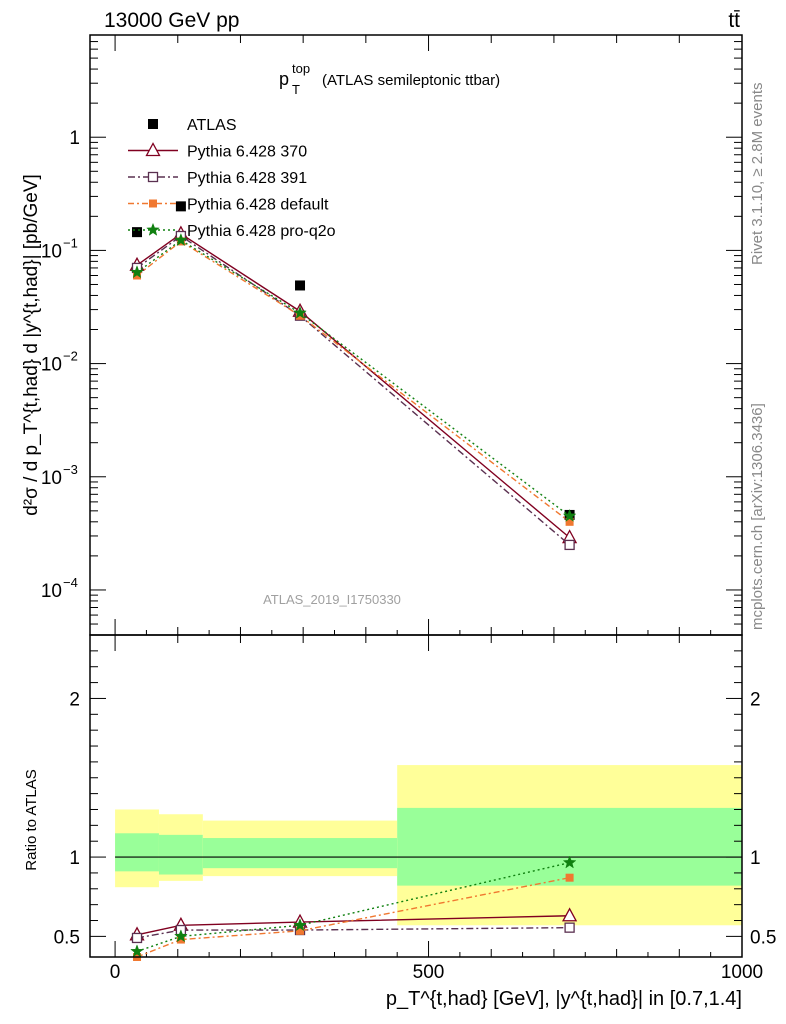 This screenshot has height=1024, width=786. Describe the element at coordinates (755, 858) in the screenshot. I see `ratio-y-tick-label-right: 1` at that location.